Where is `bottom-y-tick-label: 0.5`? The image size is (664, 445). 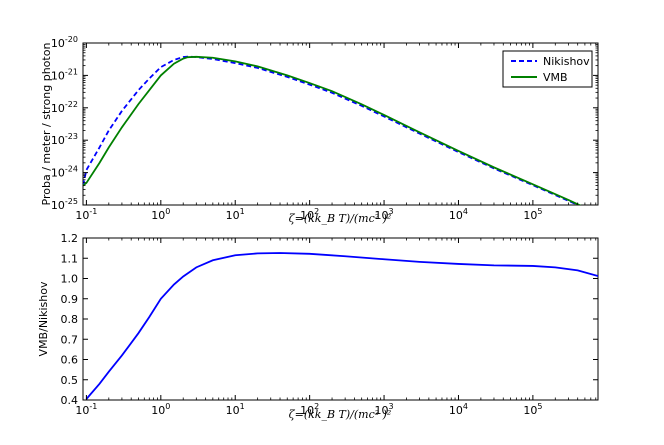 bottom-y-tick-label: 0.5 is located at coordinates (70, 380).